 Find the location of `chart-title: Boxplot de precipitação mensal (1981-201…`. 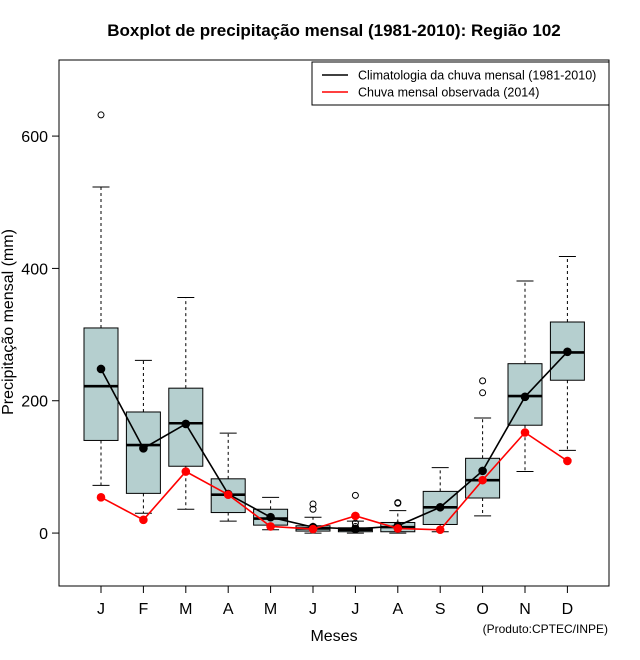

chart-title: Boxplot de precipitação mensal (1981-201… is located at coordinates (334, 30).